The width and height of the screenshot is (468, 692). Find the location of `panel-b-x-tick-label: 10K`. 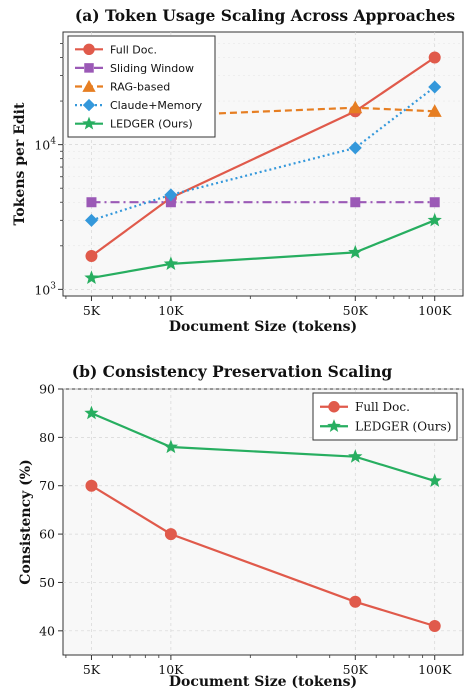

panel-b-x-tick-label: 10K is located at coordinates (171, 669).